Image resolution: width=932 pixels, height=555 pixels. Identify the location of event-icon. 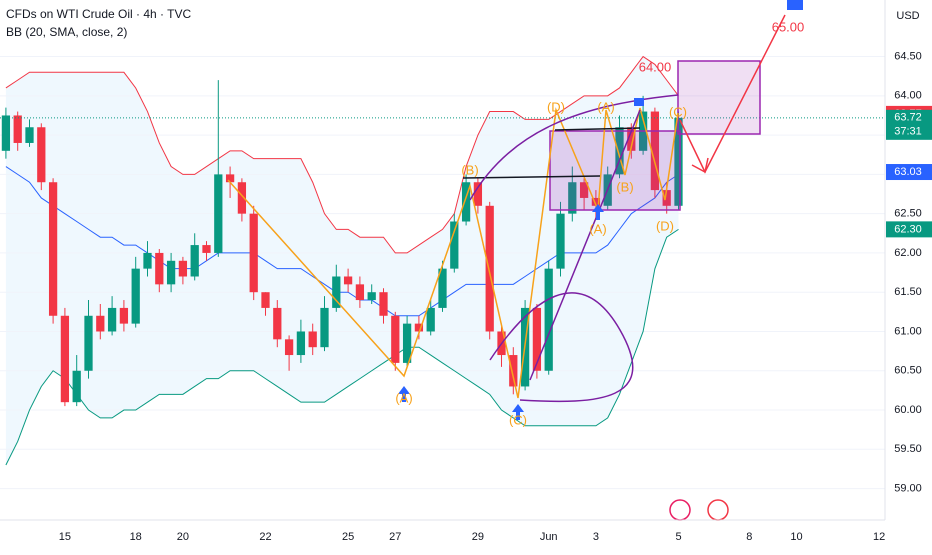
(718, 510).